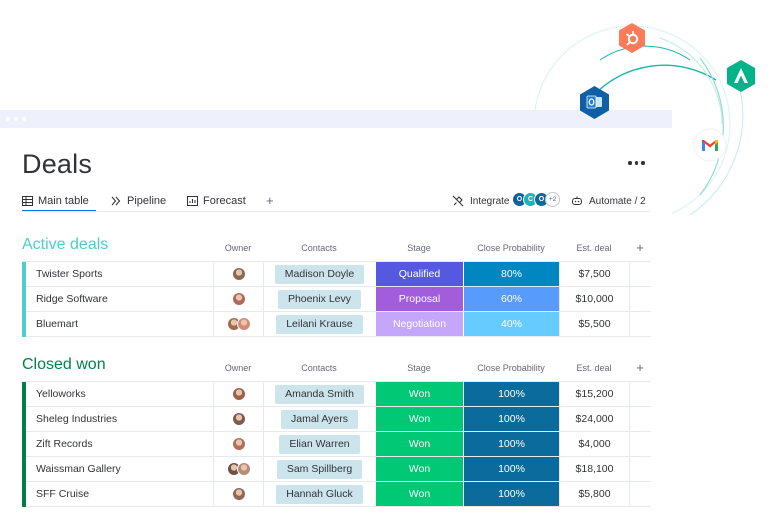 This screenshot has width=768, height=528. Describe the element at coordinates (65, 244) in the screenshot. I see `group-title: Active deals` at that location.